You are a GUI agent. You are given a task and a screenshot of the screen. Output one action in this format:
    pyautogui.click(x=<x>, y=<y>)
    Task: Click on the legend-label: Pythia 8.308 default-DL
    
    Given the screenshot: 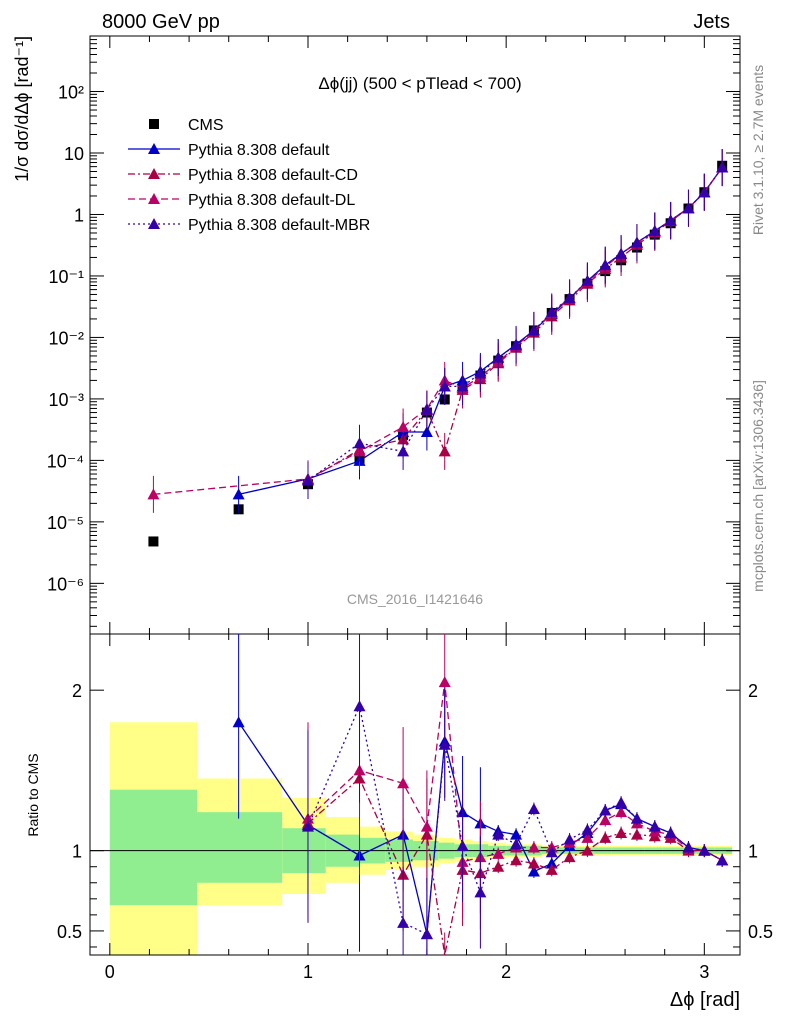 What is the action you would take?
    pyautogui.click(x=271, y=200)
    